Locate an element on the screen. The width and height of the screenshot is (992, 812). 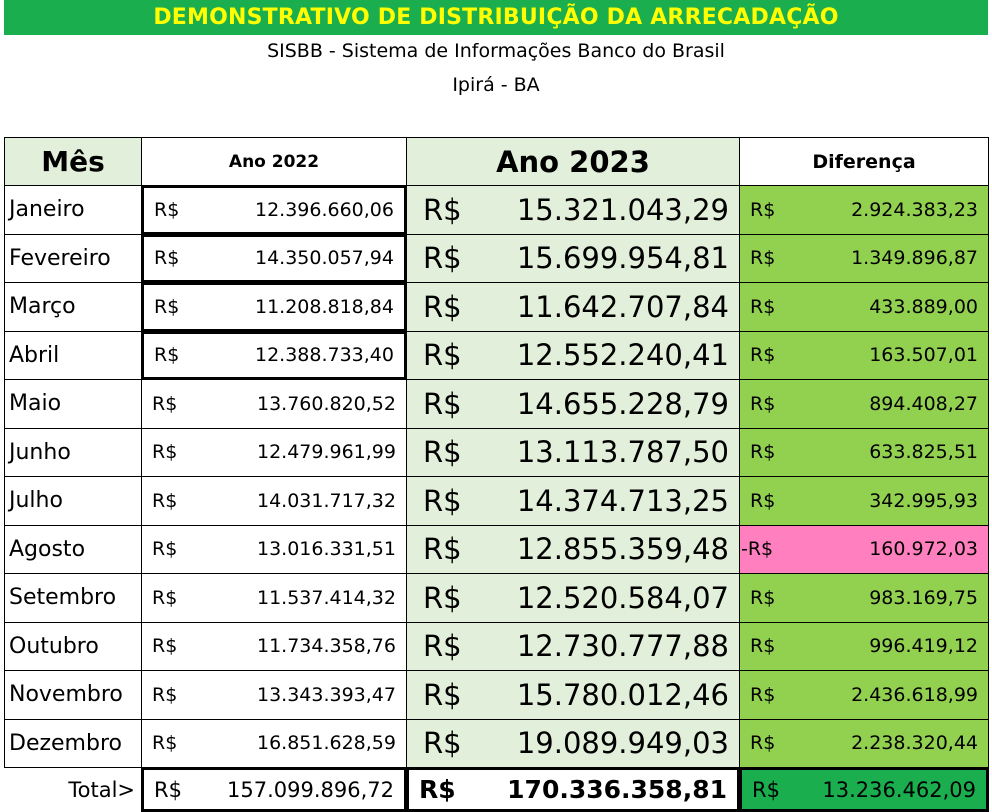
value-2022: R$ 14.350.057,94 is located at coordinates (274, 258).